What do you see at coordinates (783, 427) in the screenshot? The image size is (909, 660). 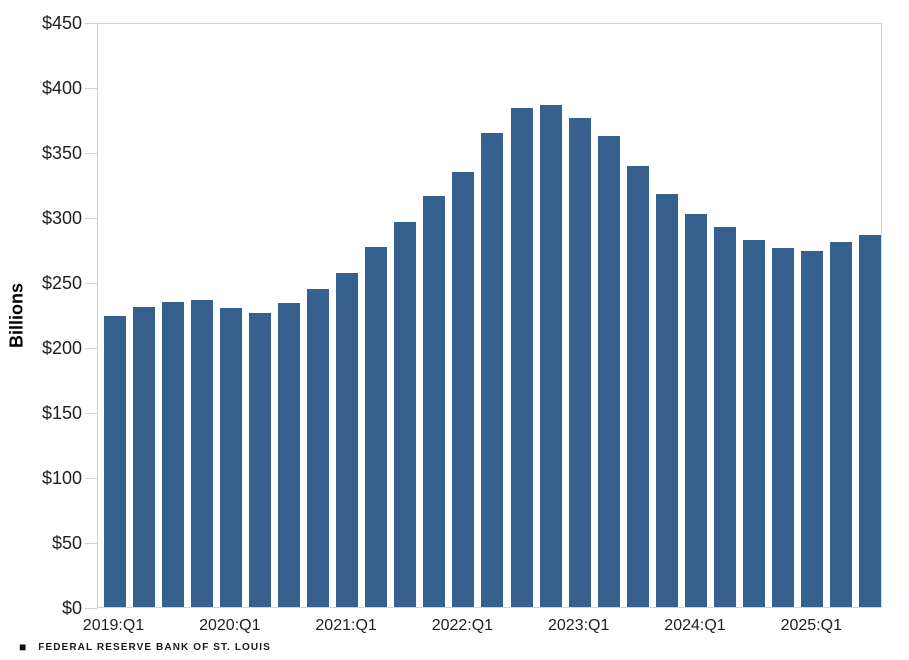 I see `bar-2024:Q4` at bounding box center [783, 427].